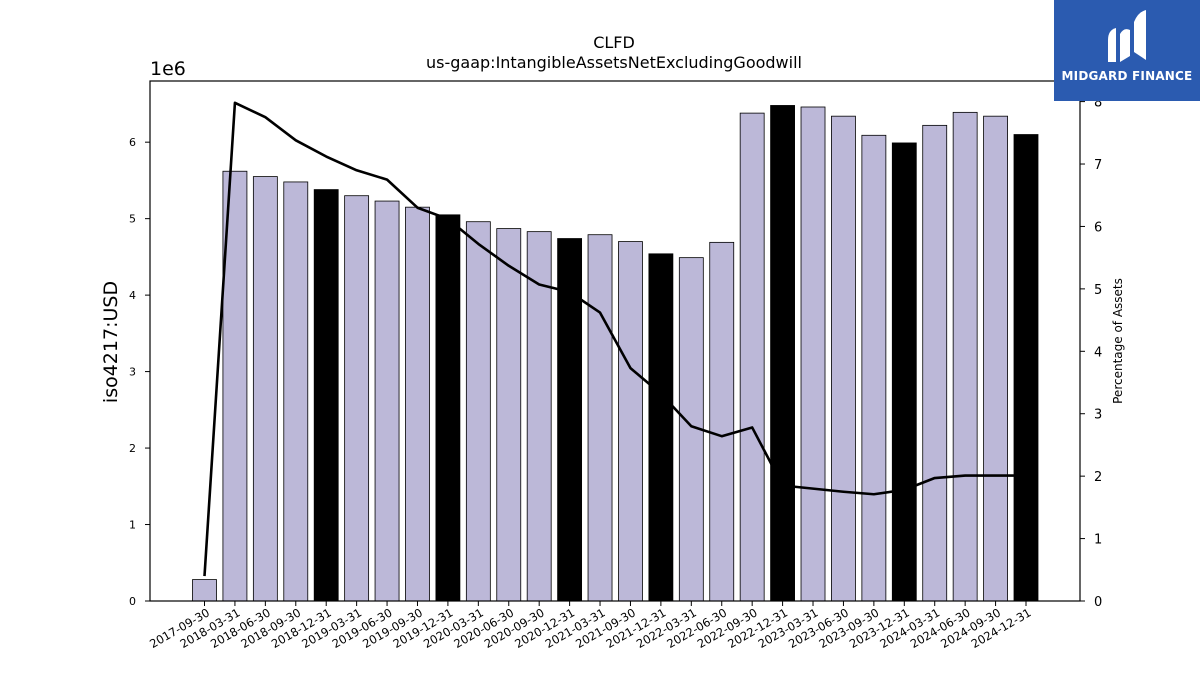  What do you see at coordinates (1098, 540) in the screenshot?
I see `y2-tick-label-1: 1` at bounding box center [1098, 540].